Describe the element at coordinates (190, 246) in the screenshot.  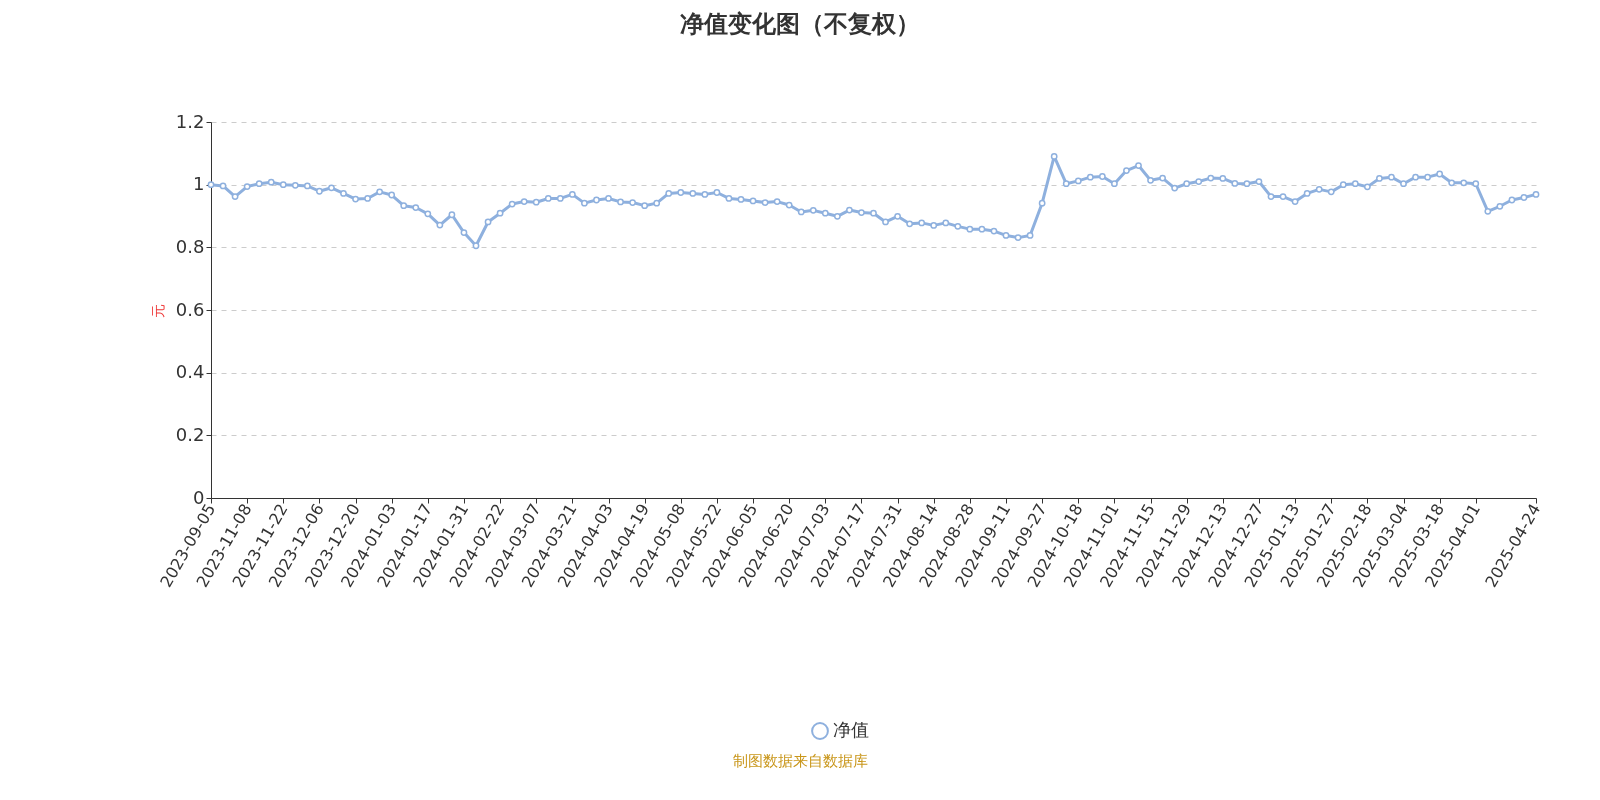
I see `y-tick-label: 0.8` at that location.